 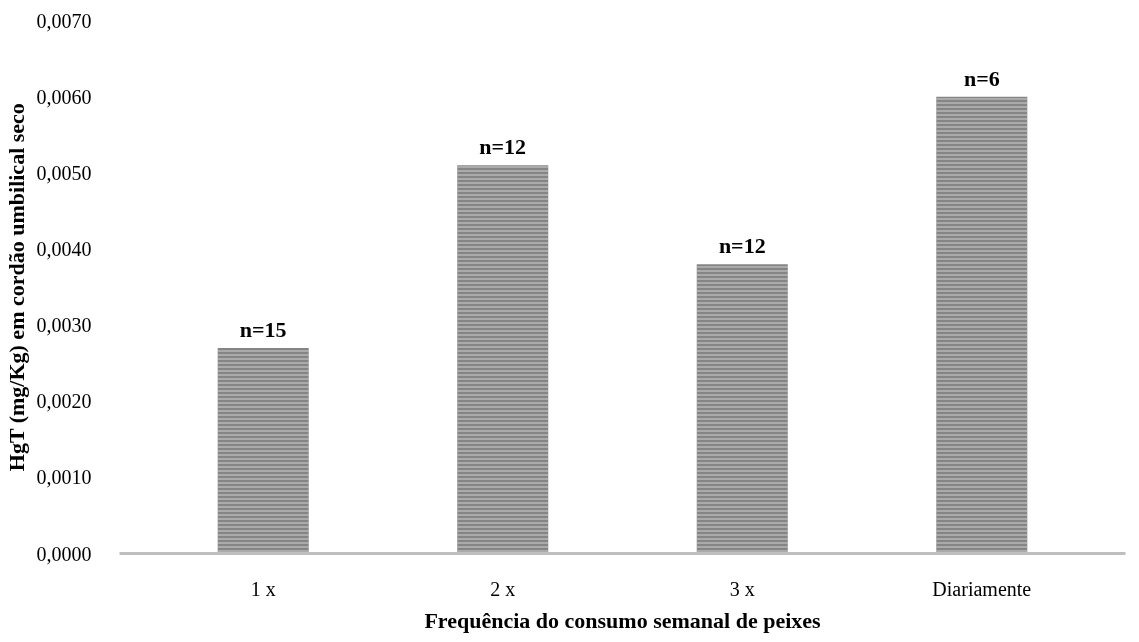 What do you see at coordinates (64, 96) in the screenshot?
I see `y-tick-label: 0,0060` at bounding box center [64, 96].